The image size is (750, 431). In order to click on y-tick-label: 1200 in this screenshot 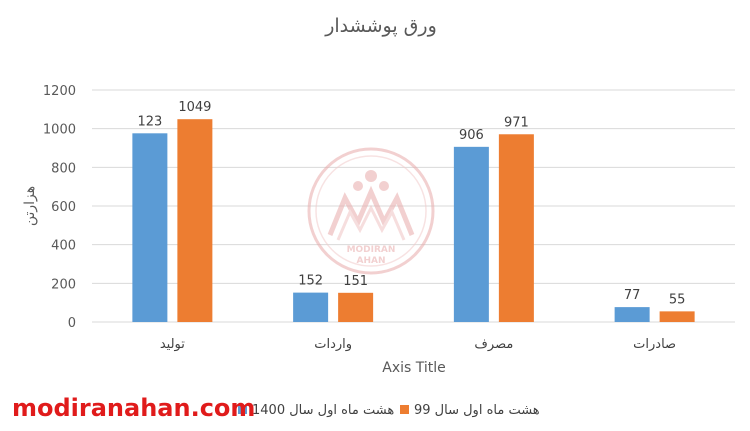, I will do `click(59, 91)`.